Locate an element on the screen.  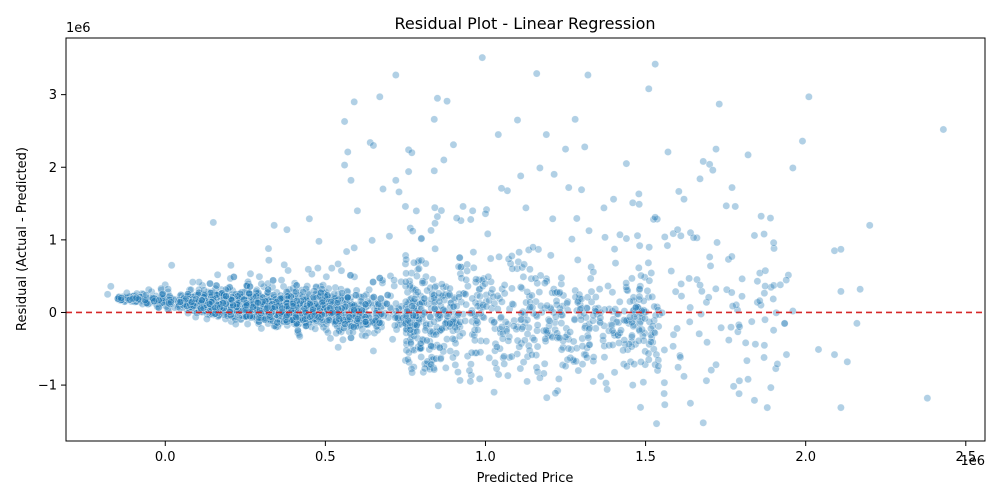
chart-title: Residual Plot - Linear Regression is located at coordinates (524, 23).